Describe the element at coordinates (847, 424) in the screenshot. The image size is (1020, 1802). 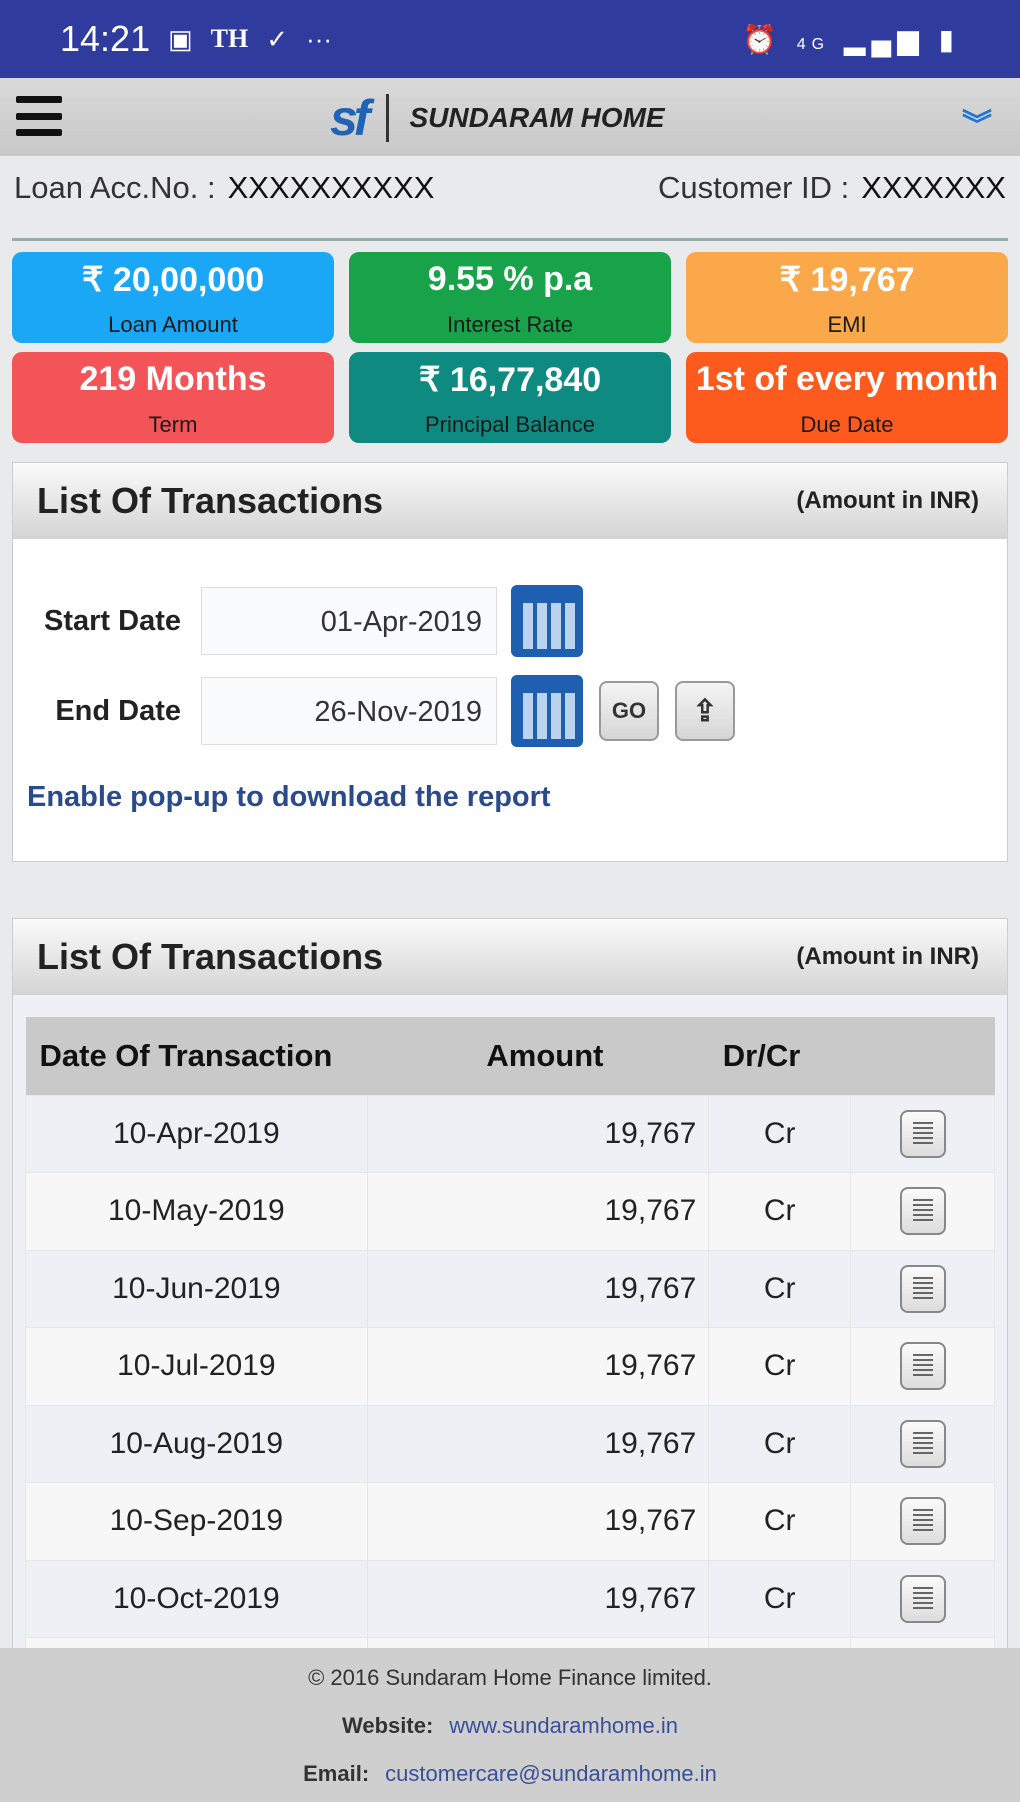
I see `tile-label: Due Date` at that location.